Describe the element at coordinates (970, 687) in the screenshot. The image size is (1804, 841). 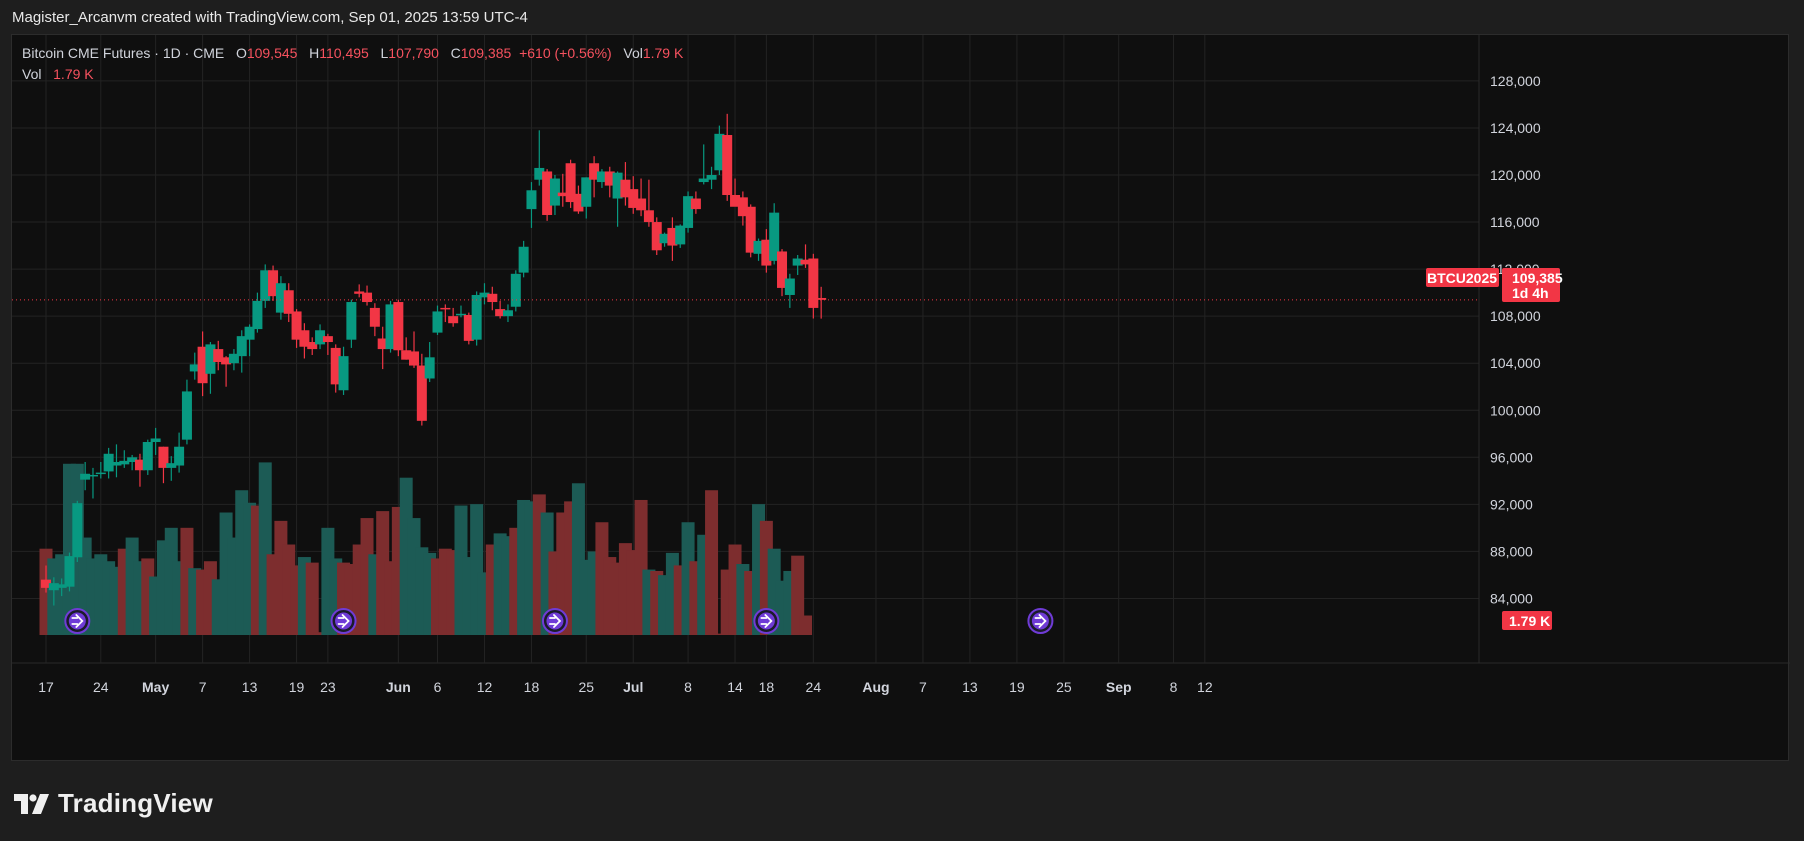
I see `time-axis-label: 13` at that location.